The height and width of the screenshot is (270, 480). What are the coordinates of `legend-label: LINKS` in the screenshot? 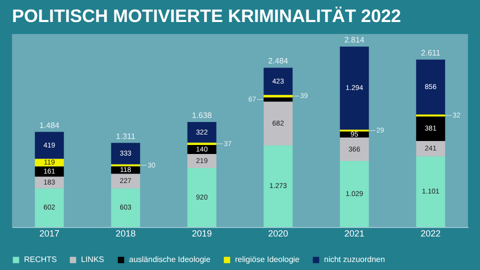 It's located at (92, 259).